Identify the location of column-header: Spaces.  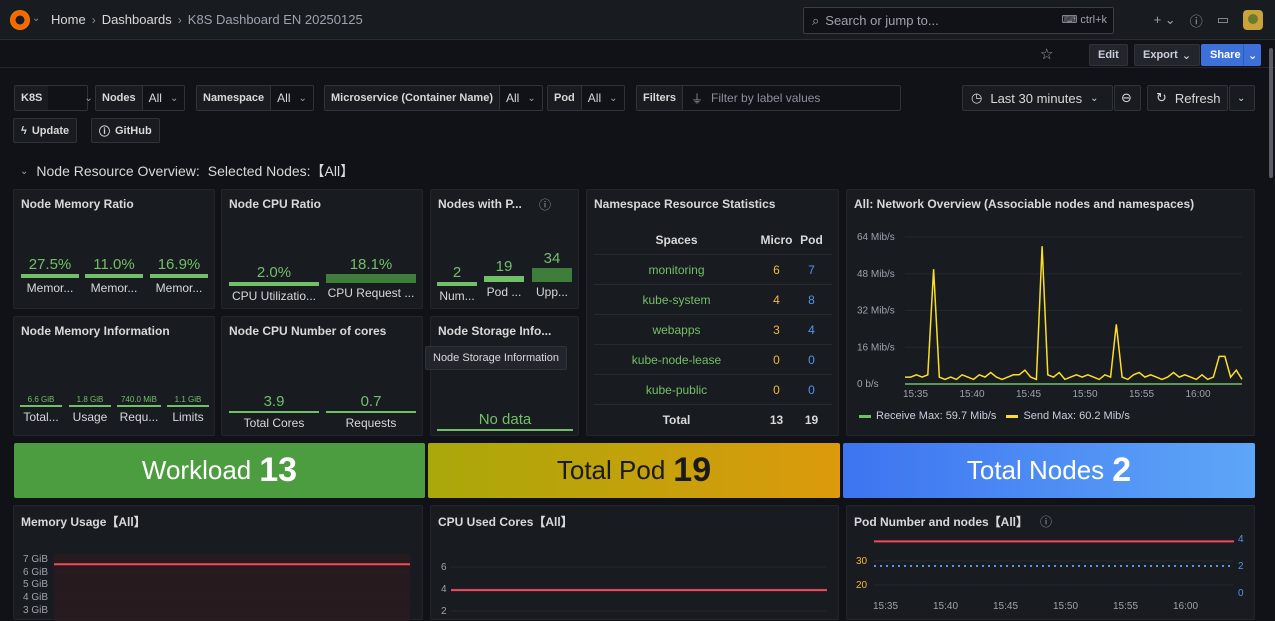
(676, 239).